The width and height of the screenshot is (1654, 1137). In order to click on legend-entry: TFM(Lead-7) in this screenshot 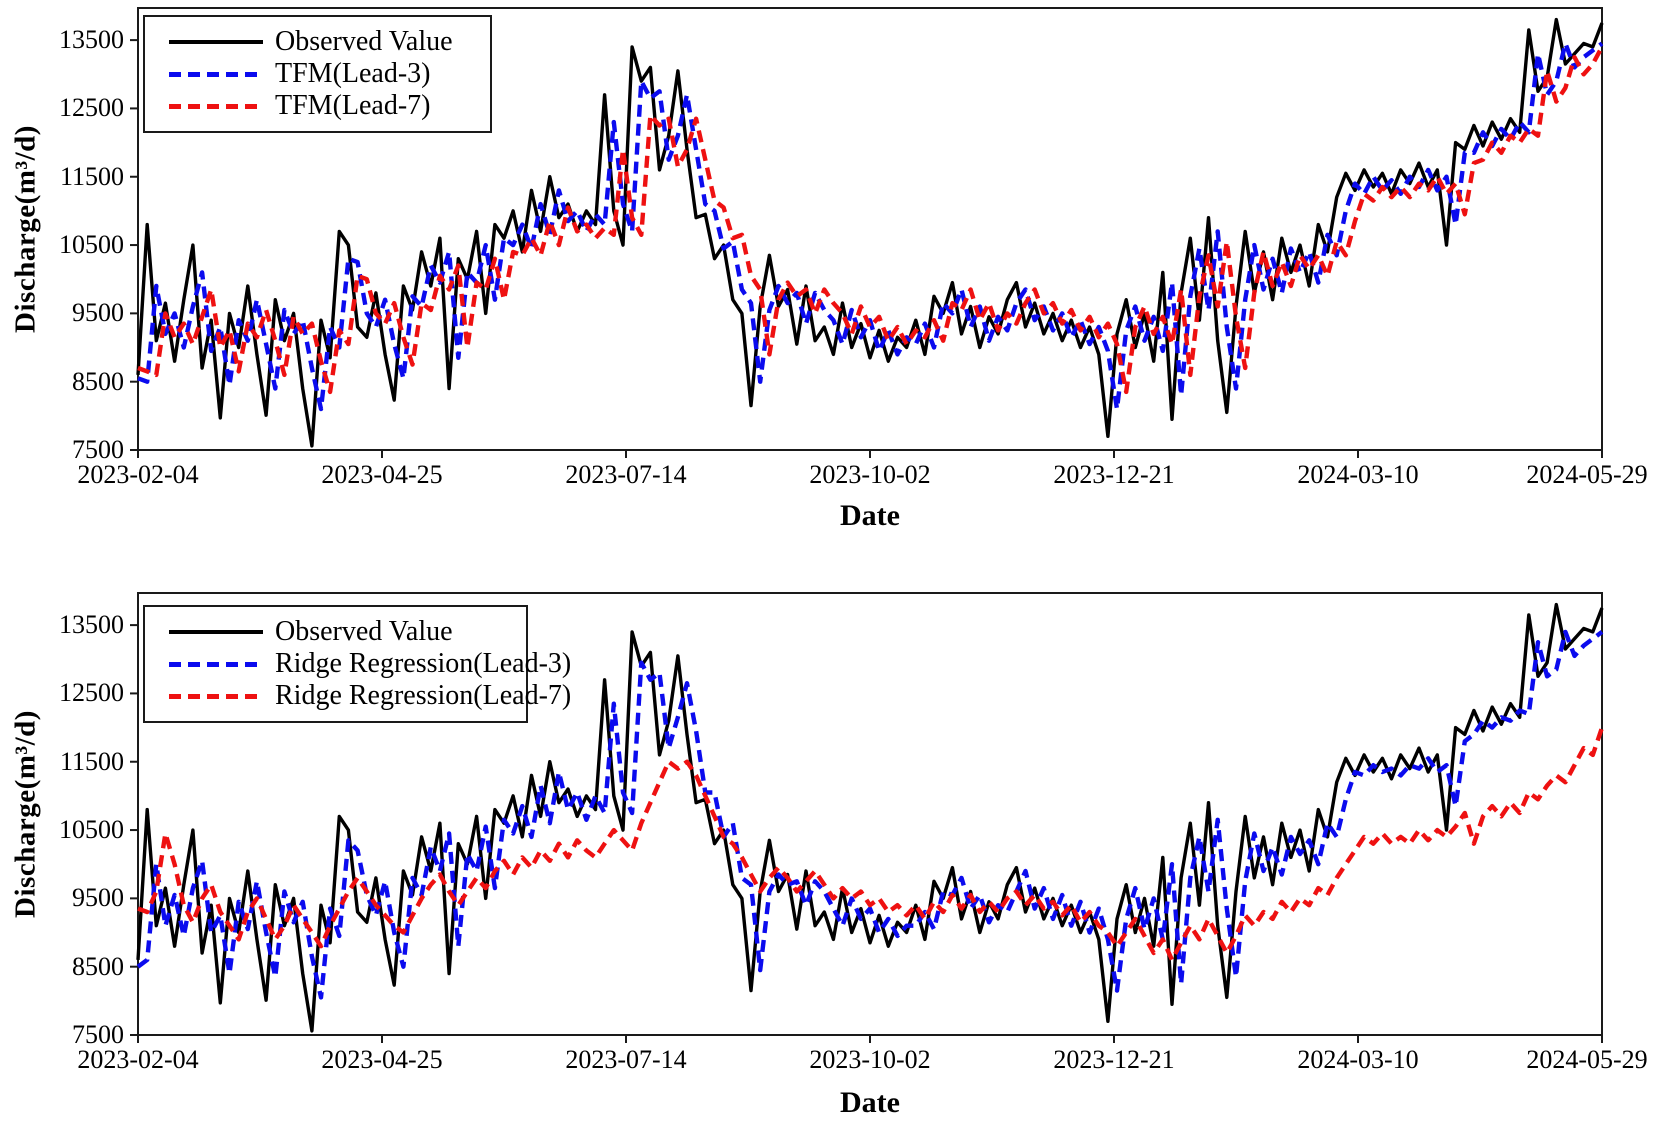, I will do `click(326, 106)`.